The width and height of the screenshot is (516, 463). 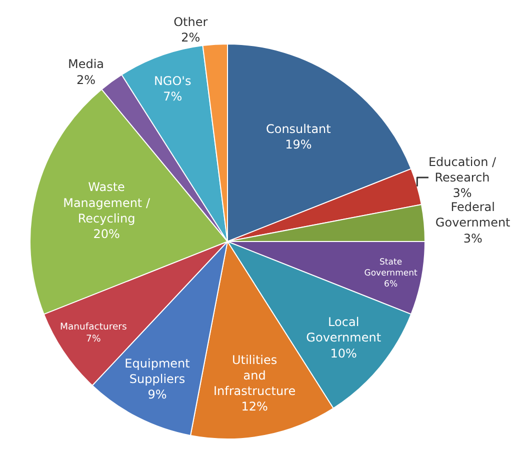 I want to click on data-label: 19%, so click(x=298, y=145).